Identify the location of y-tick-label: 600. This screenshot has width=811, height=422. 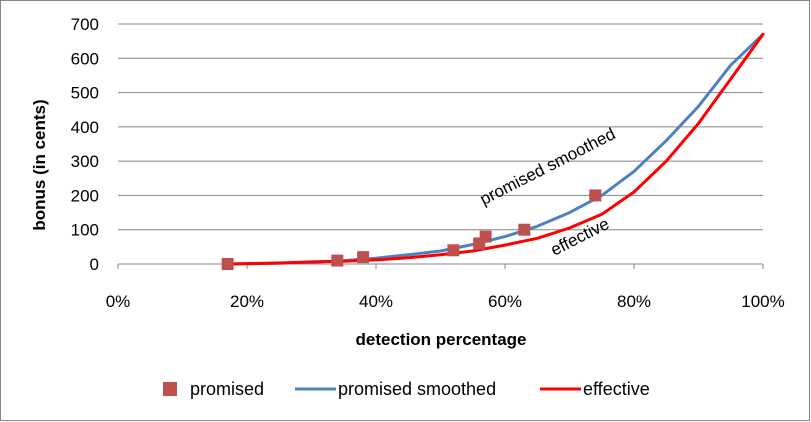
(85, 58).